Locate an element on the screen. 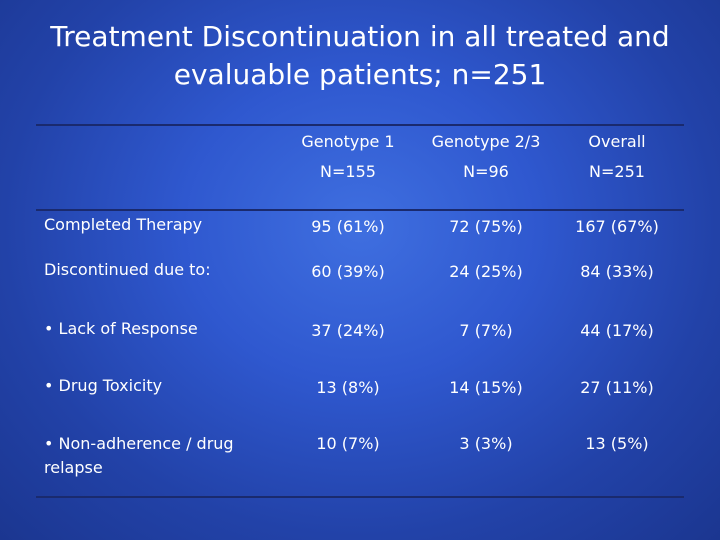 The height and width of the screenshot is (540, 720). row-label-discontinued: Discontinued due to: is located at coordinates (127, 269).